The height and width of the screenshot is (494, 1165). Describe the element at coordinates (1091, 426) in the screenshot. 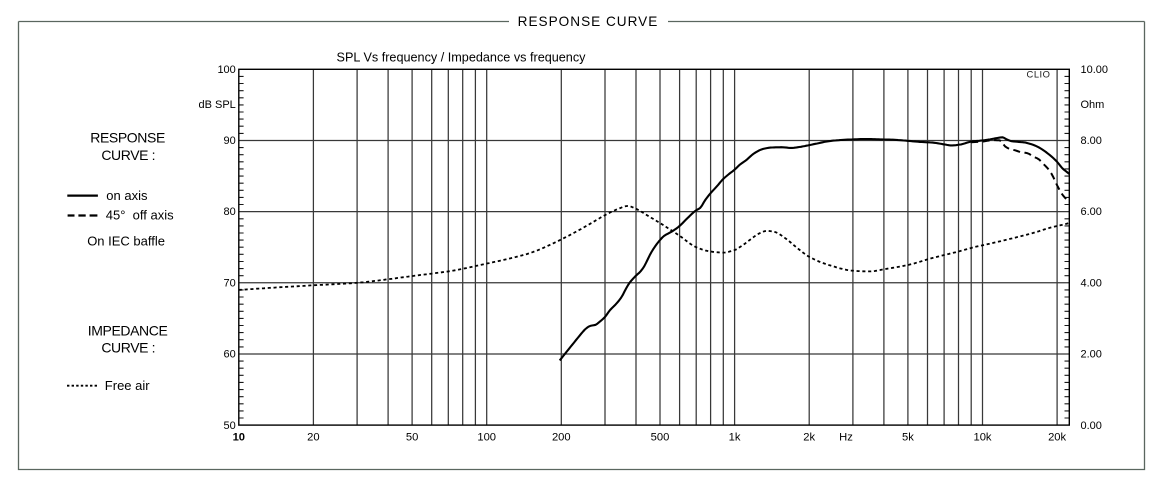

I see `svg-text: 0.00` at that location.